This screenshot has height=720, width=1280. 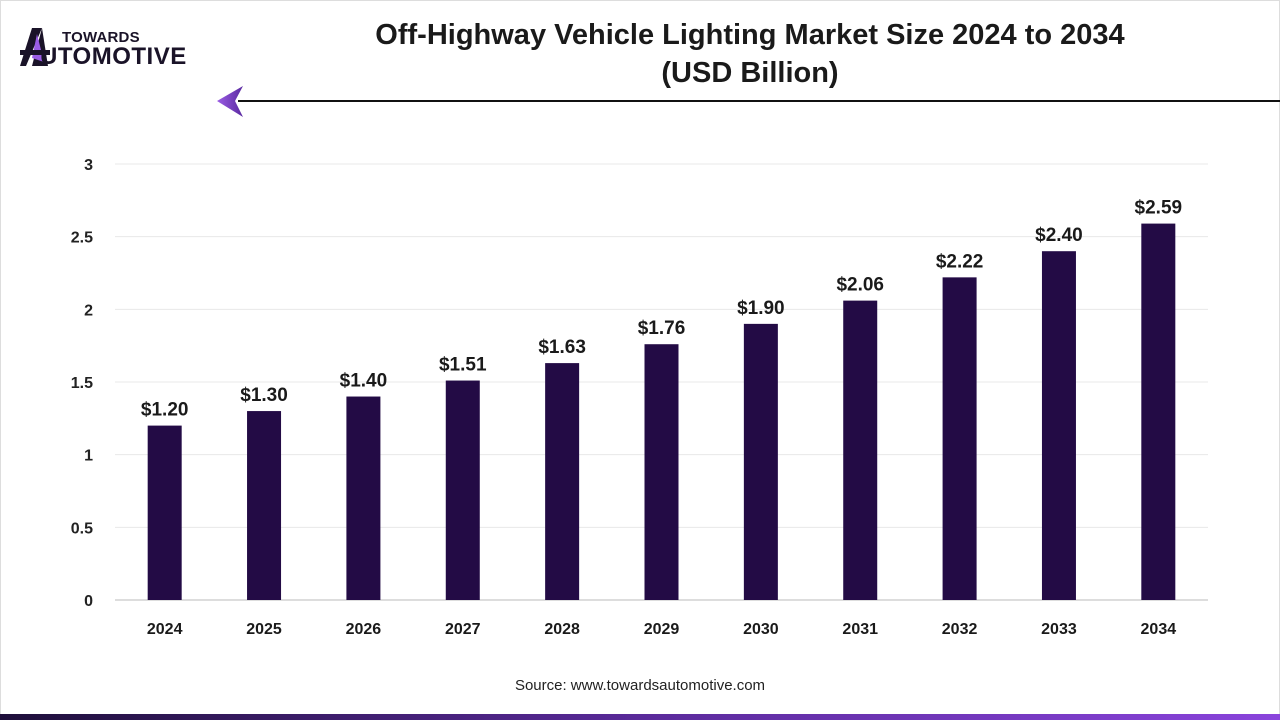 I want to click on data-label: $1.20, so click(x=165, y=410).